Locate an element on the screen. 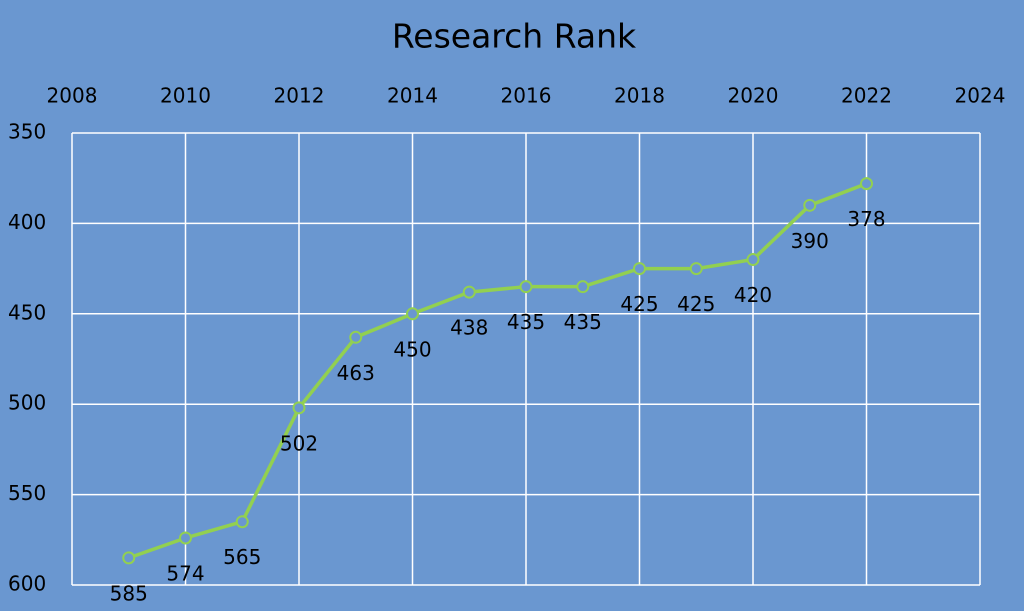  x-tick-label: 2012 is located at coordinates (299, 96).